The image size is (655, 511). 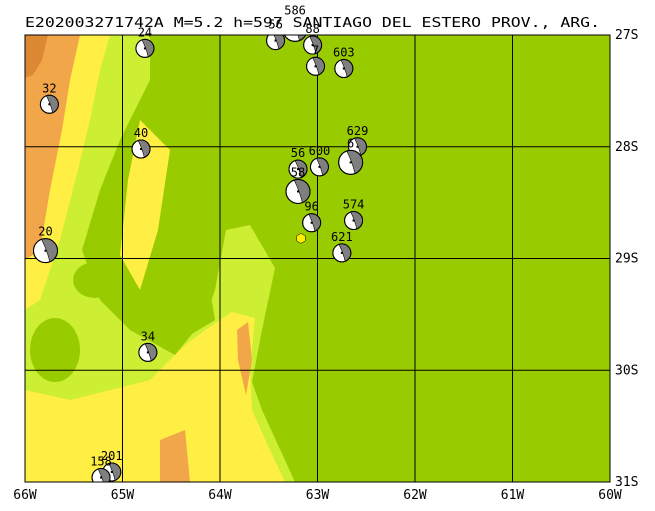 What do you see at coordinates (312, 29) in the screenshot?
I see `focal-mechanism-label: 88` at bounding box center [312, 29].